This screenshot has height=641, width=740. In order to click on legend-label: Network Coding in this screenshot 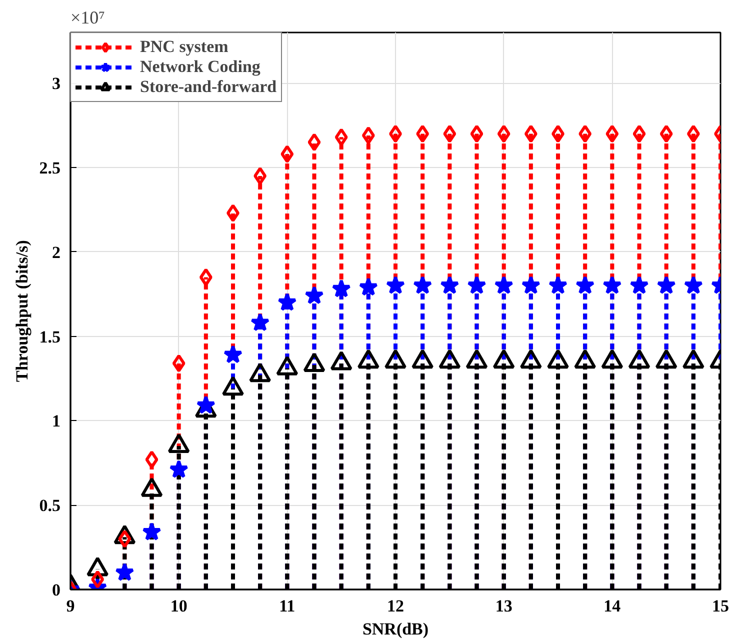, I will do `click(200, 67)`.